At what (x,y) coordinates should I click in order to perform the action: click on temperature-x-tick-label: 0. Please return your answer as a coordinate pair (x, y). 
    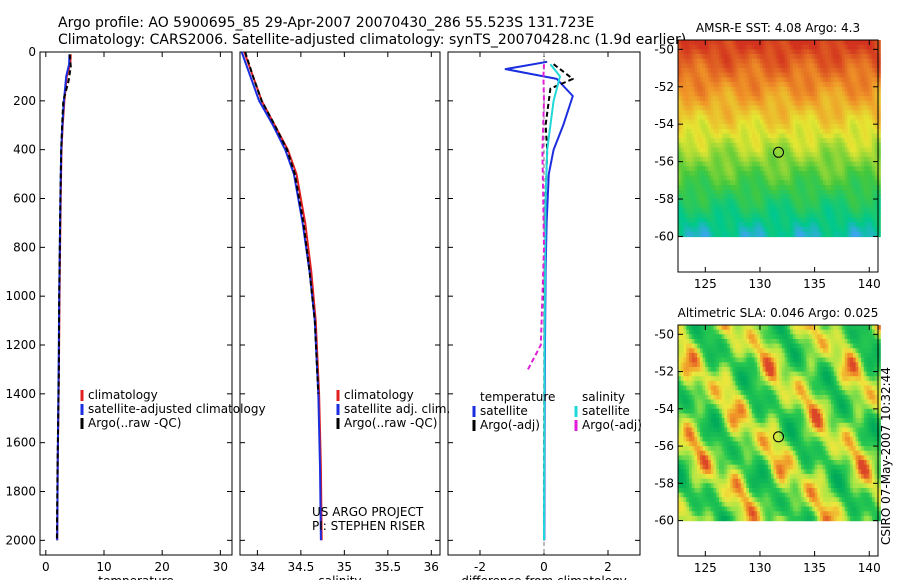
    Looking at the image, I should click on (46, 567).